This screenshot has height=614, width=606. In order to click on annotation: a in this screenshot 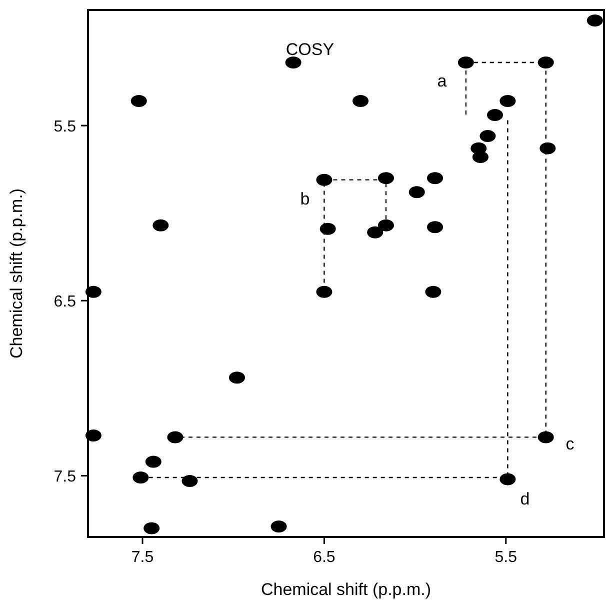, I will do `click(442, 80)`.